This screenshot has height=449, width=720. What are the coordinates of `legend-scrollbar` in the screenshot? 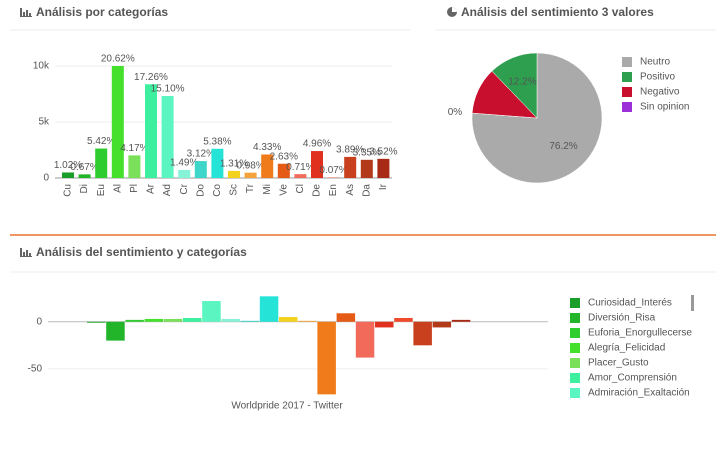 It's located at (692, 303).